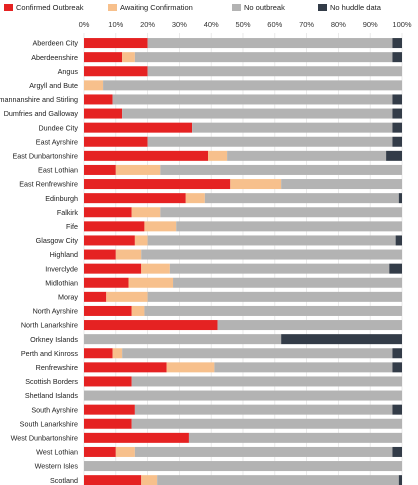 This screenshot has height=485, width=418. Describe the element at coordinates (53, 85) in the screenshot. I see `category-label: Argyll and Bute` at that location.